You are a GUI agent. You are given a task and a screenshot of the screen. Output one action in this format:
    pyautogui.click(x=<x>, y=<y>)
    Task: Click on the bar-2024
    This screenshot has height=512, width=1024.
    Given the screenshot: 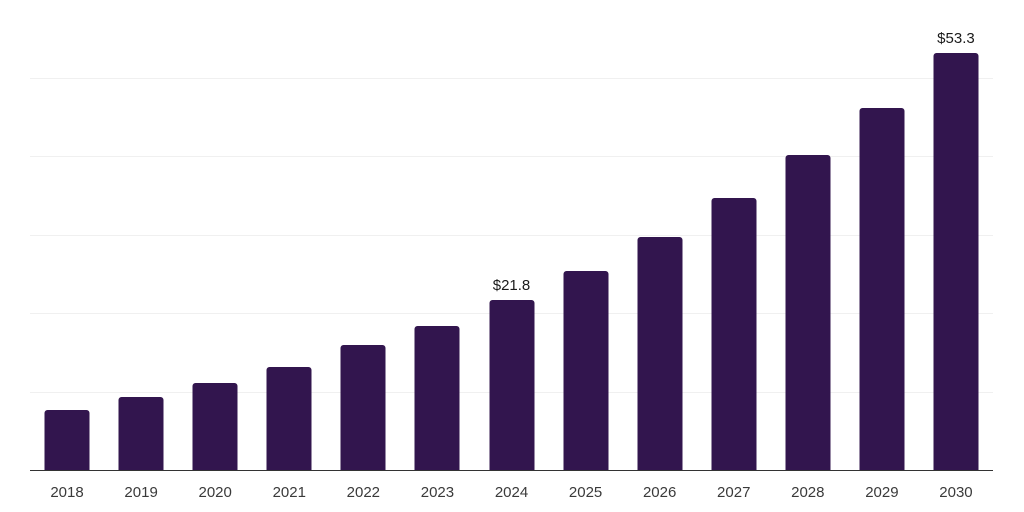 What is the action you would take?
    pyautogui.click(x=511, y=385)
    